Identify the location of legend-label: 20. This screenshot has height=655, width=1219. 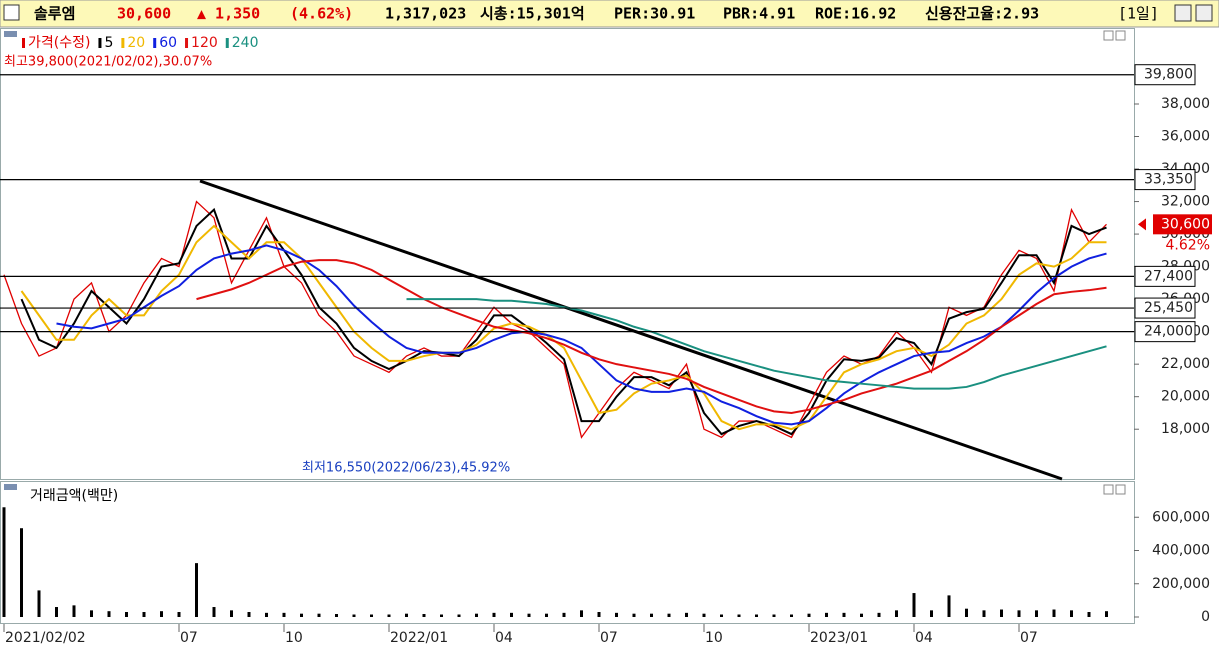
(136, 43).